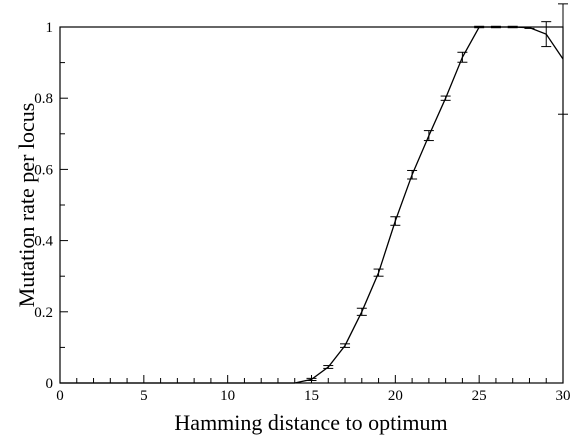 This screenshot has height=440, width=578. I want to click on x-tick-label: 10, so click(227, 396).